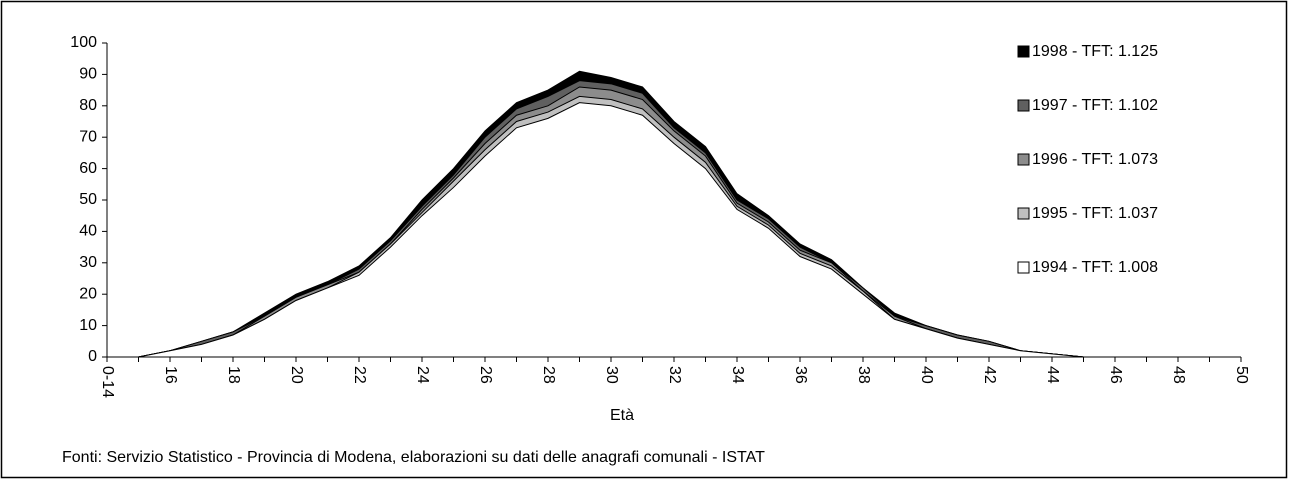  Describe the element at coordinates (359, 375) in the screenshot. I see `x-tick-label: 22` at that location.